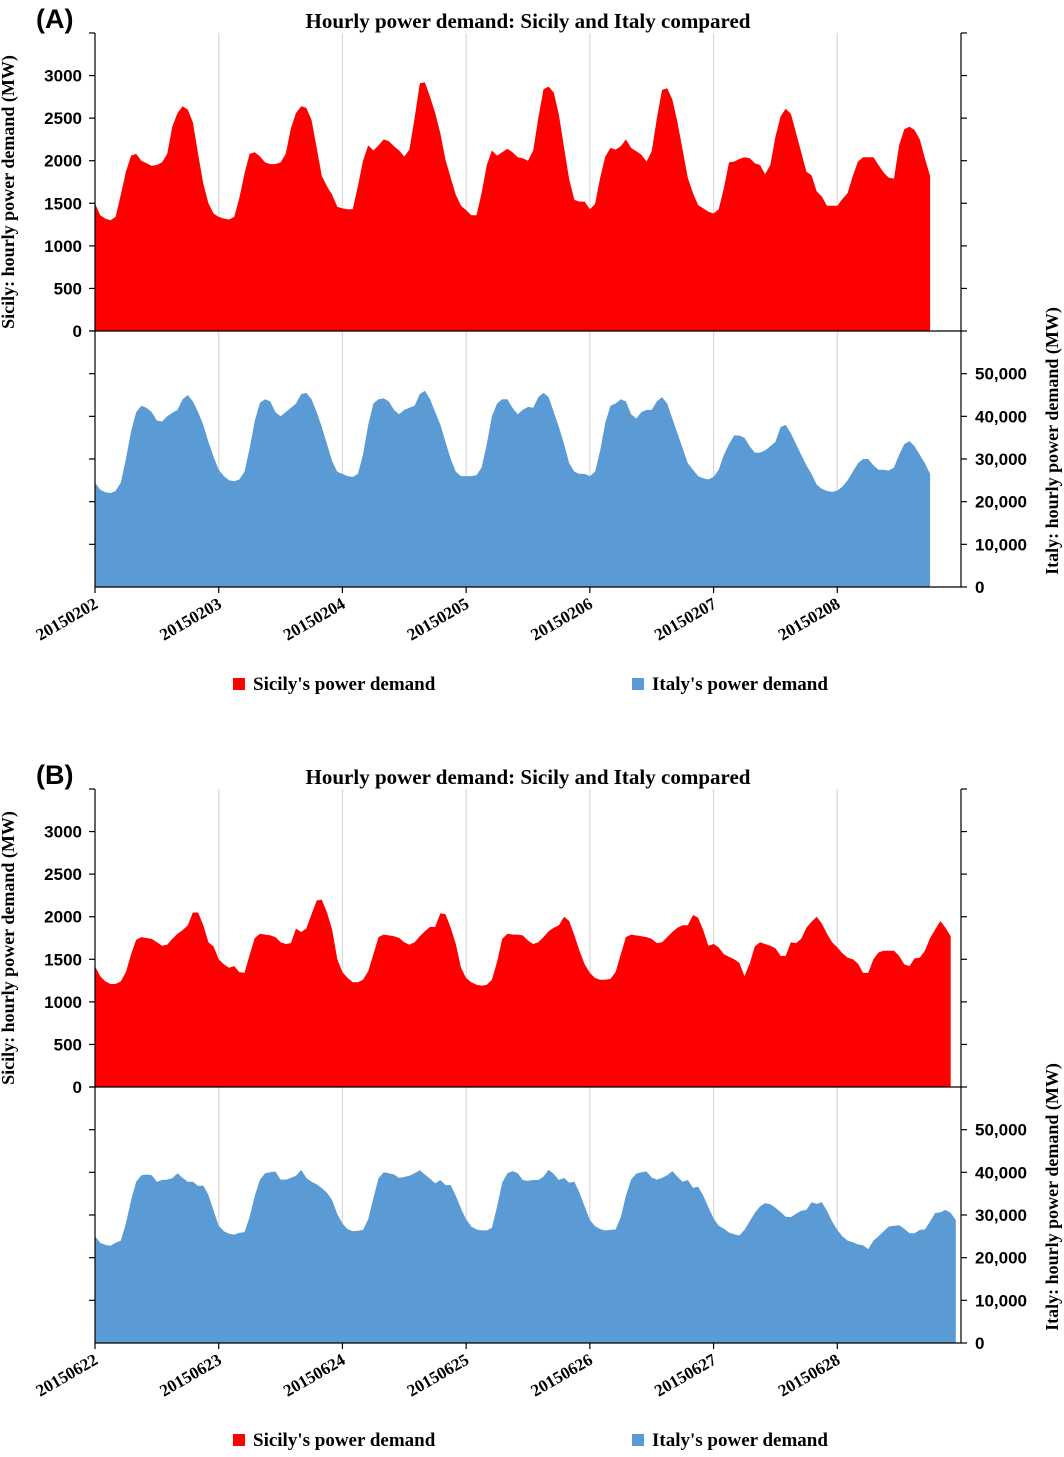 The width and height of the screenshot is (1064, 1457). I want to click on x-tick-label: 20150208, so click(809, 619).